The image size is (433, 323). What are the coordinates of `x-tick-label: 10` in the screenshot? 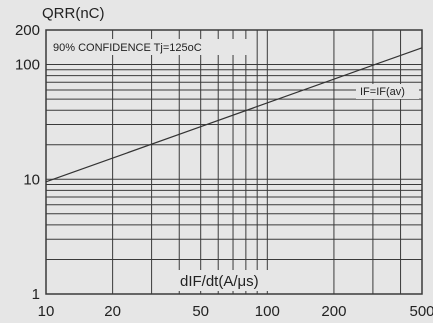 It's located at (46, 311).